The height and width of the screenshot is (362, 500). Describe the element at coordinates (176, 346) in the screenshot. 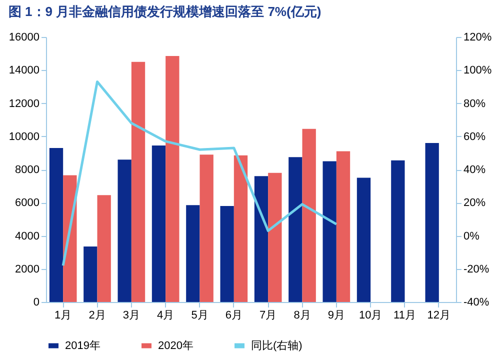

I see `legend-label: 2020年` at that location.